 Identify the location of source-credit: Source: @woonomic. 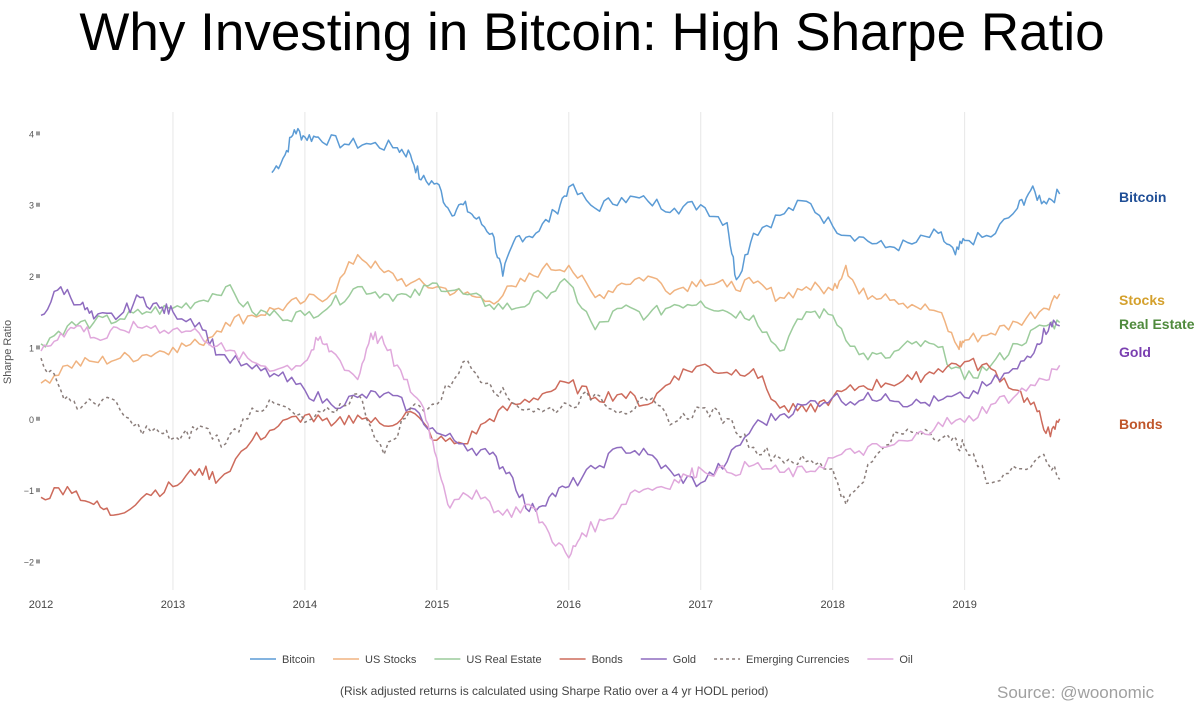
(1076, 692).